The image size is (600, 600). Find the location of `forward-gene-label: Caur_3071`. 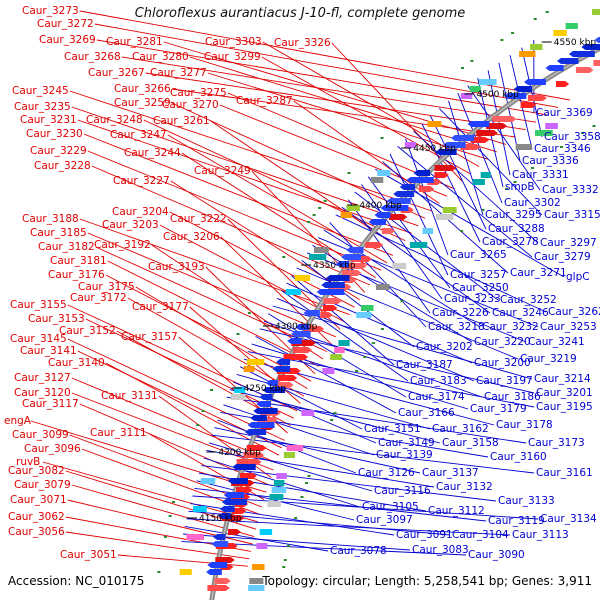

forward-gene-label: Caur_3071 is located at coordinates (38, 500).